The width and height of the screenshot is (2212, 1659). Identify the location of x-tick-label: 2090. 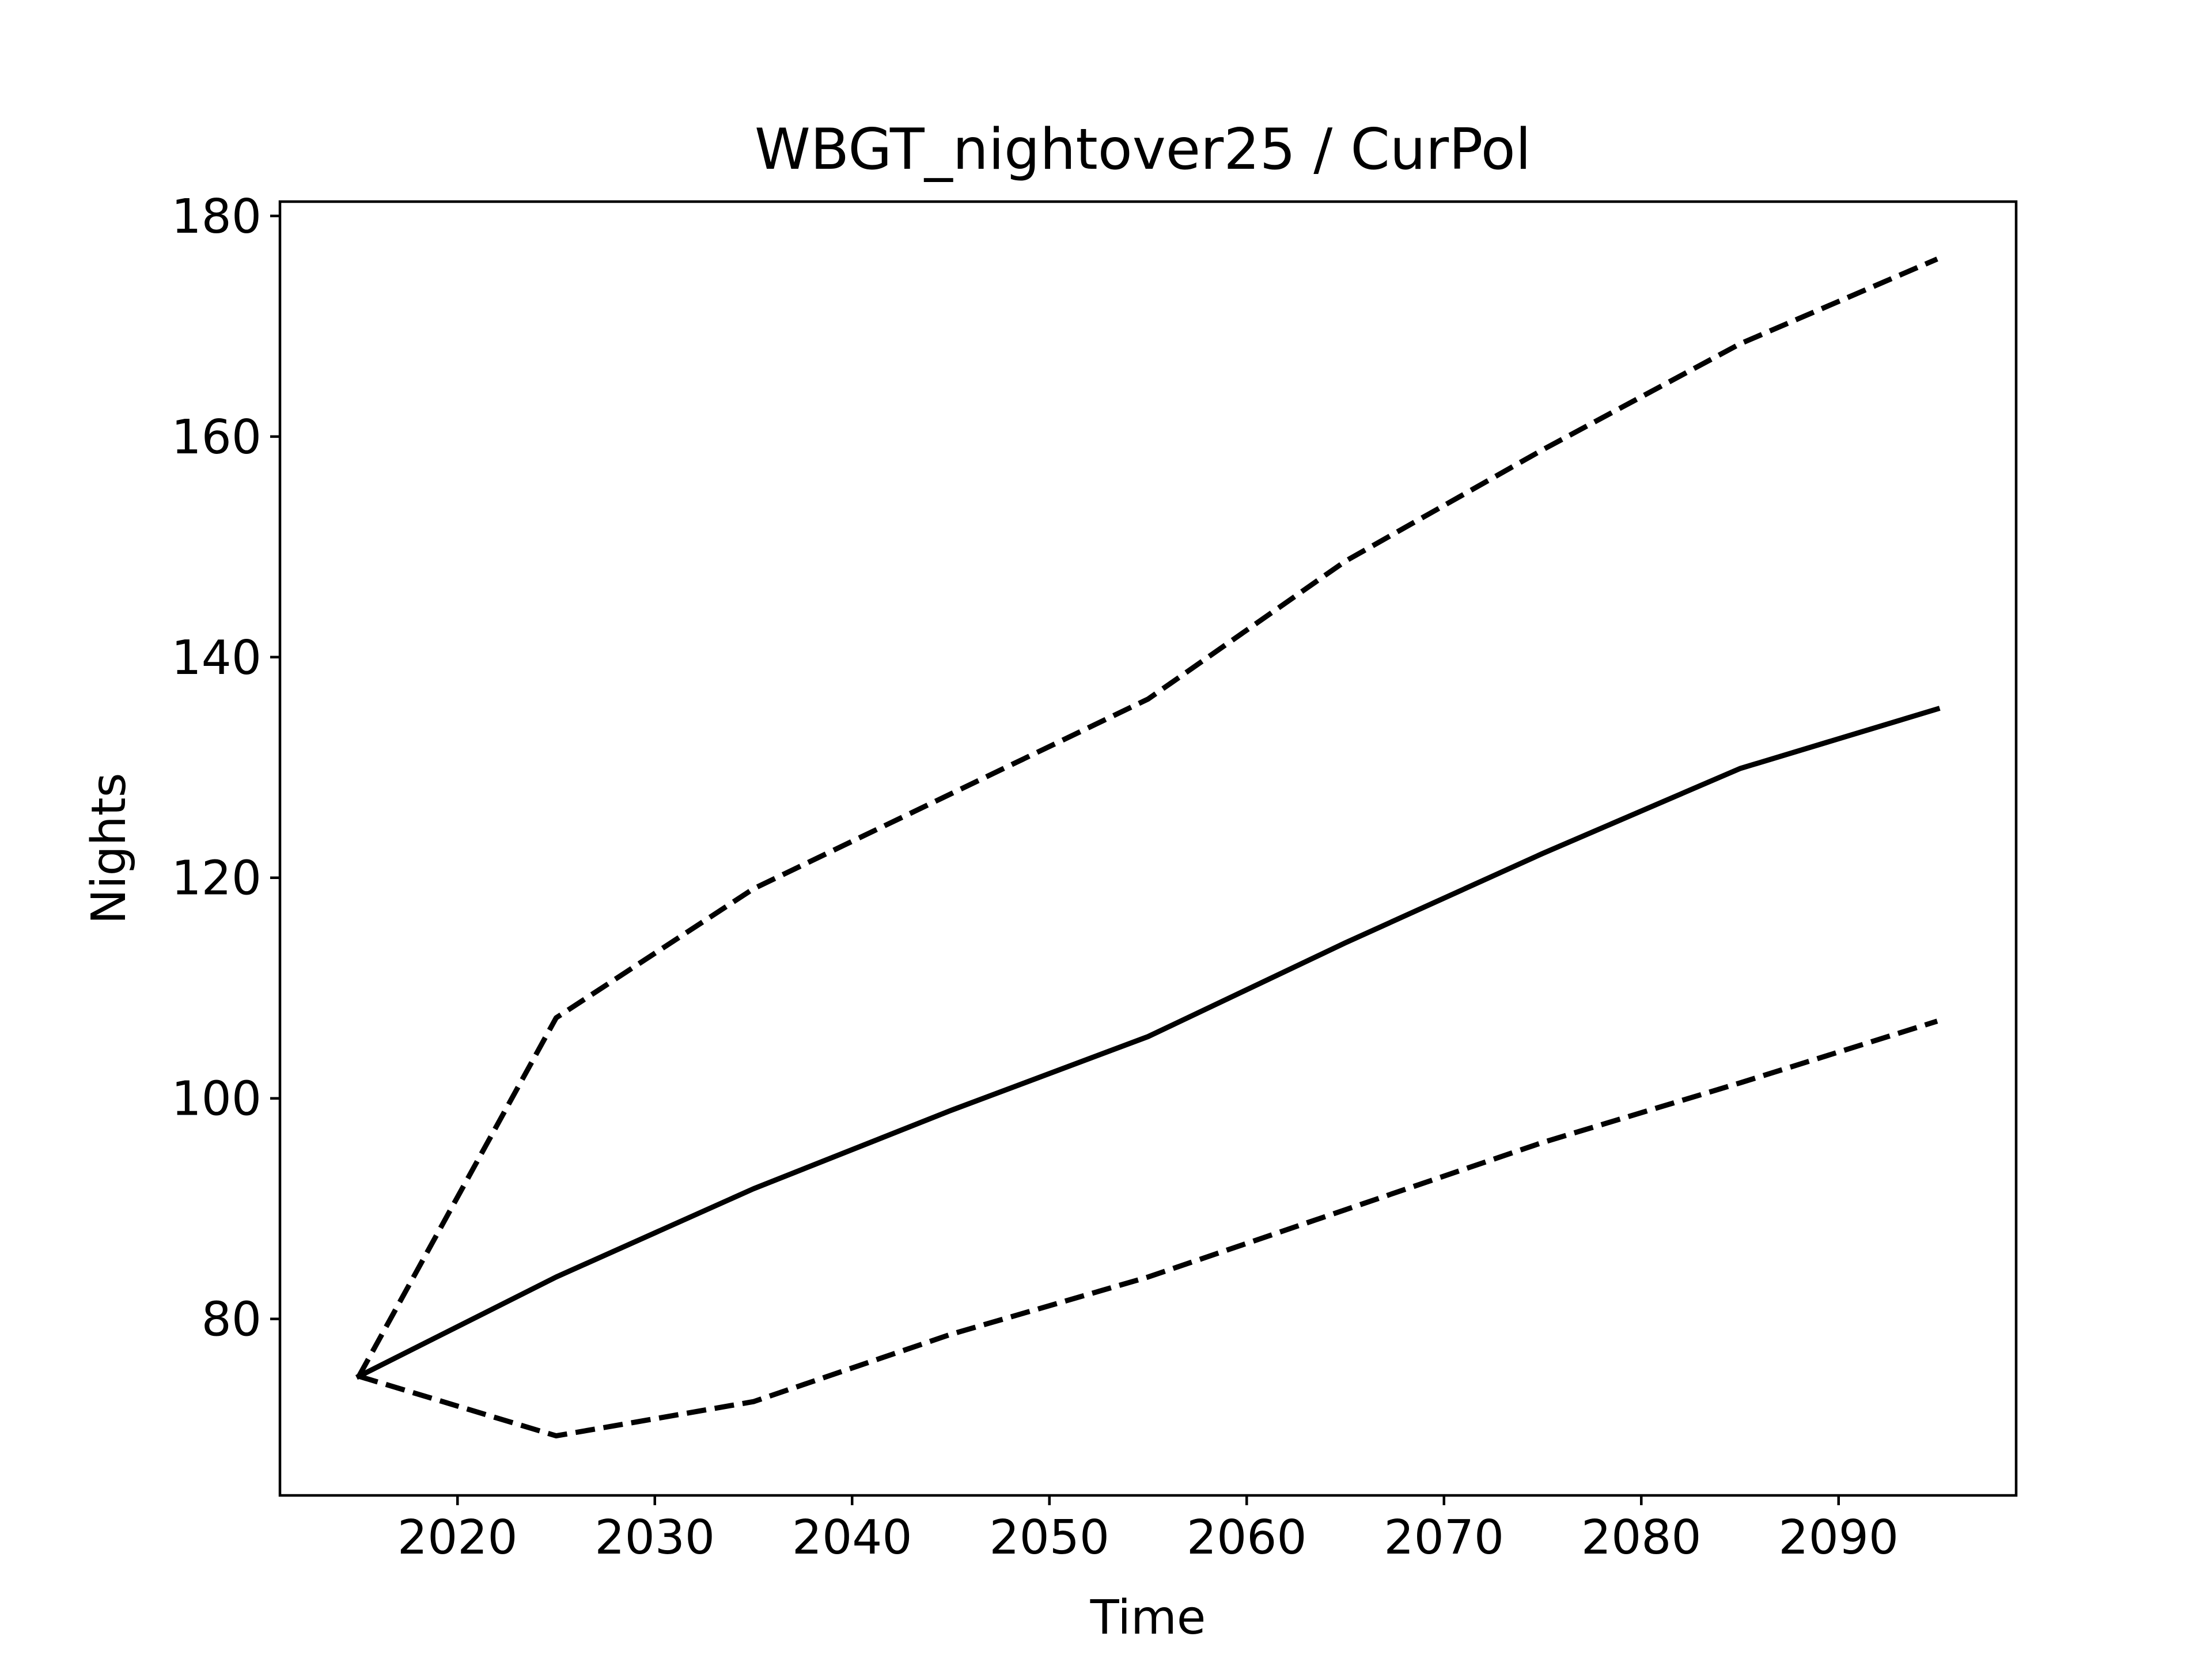
(1838, 1537).